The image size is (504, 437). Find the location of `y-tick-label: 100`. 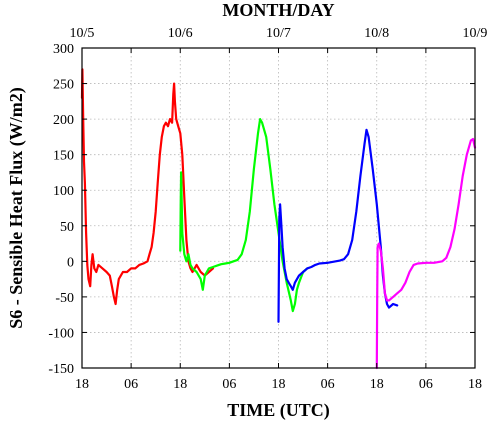

y-tick-label: 100 is located at coordinates (63, 191).